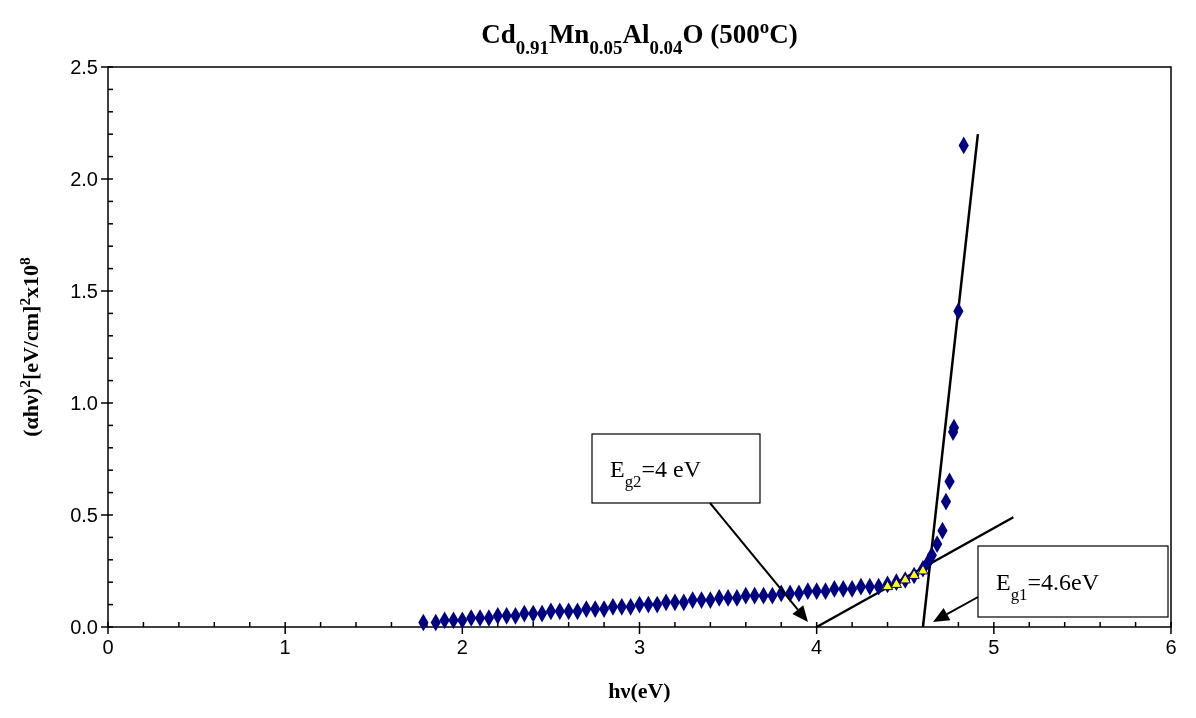 This screenshot has width=1196, height=718. I want to click on x-tick-label: 4, so click(817, 647).